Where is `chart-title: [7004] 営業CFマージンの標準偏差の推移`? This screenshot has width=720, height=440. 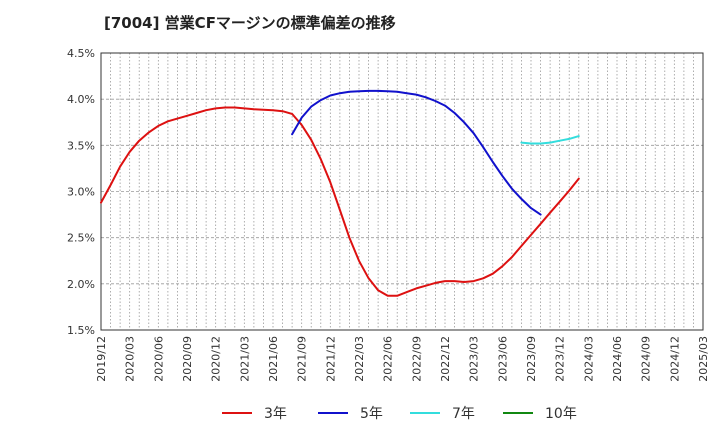 chart-title: [7004] 営業CFマージンの標準偏差の推移 is located at coordinates (250, 23).